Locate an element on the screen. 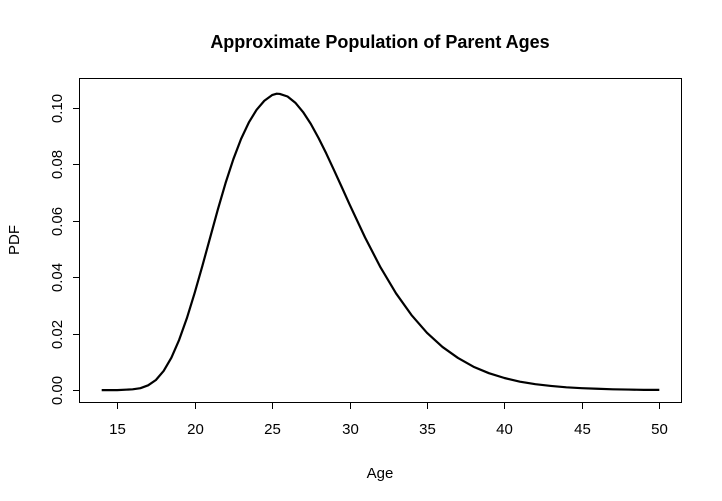  x-axis: 15 20 25 30 35 40 45 50 is located at coordinates (388, 420).